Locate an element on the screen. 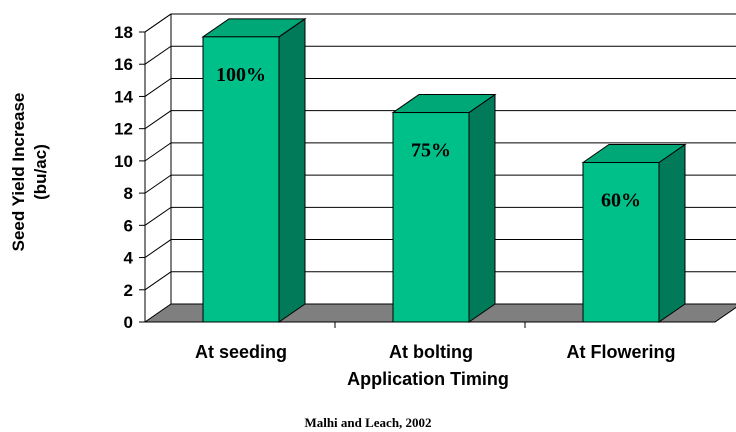  x-axis-label: Application Timing is located at coordinates (428, 379).